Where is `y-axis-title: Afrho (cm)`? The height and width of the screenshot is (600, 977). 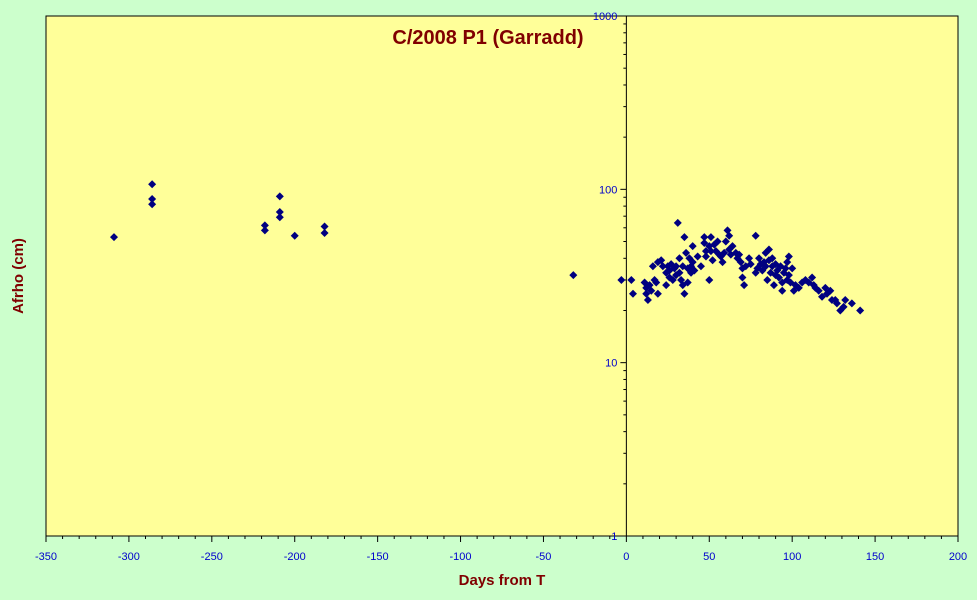
y-axis-title: Afrho (cm) is located at coordinates (18, 276).